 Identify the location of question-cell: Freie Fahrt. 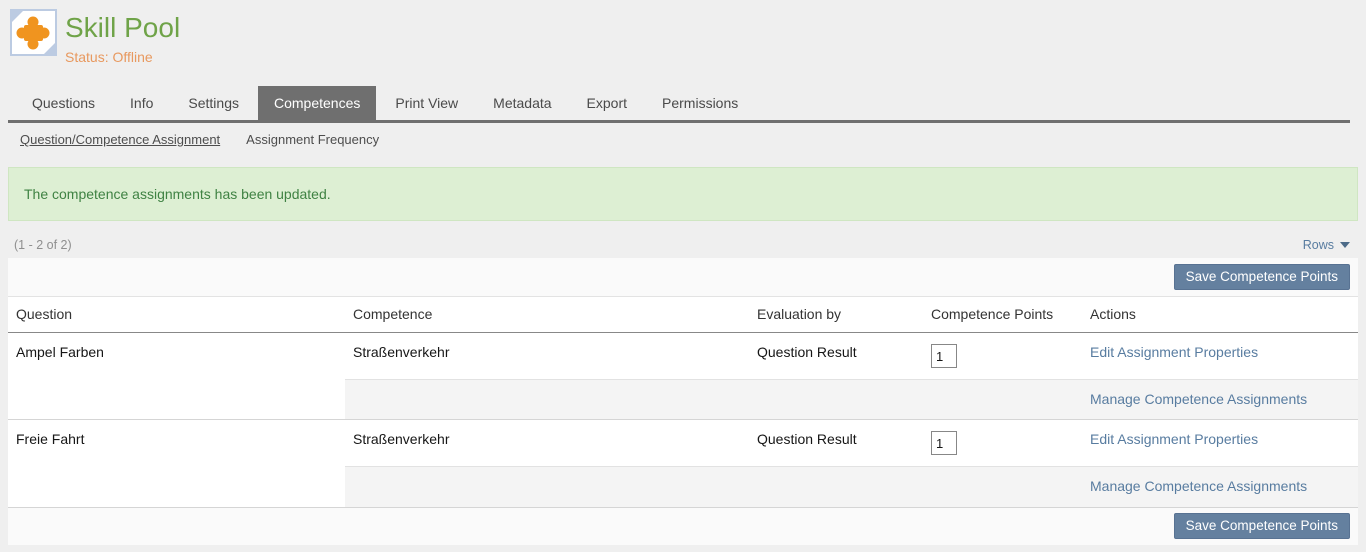
(176, 463).